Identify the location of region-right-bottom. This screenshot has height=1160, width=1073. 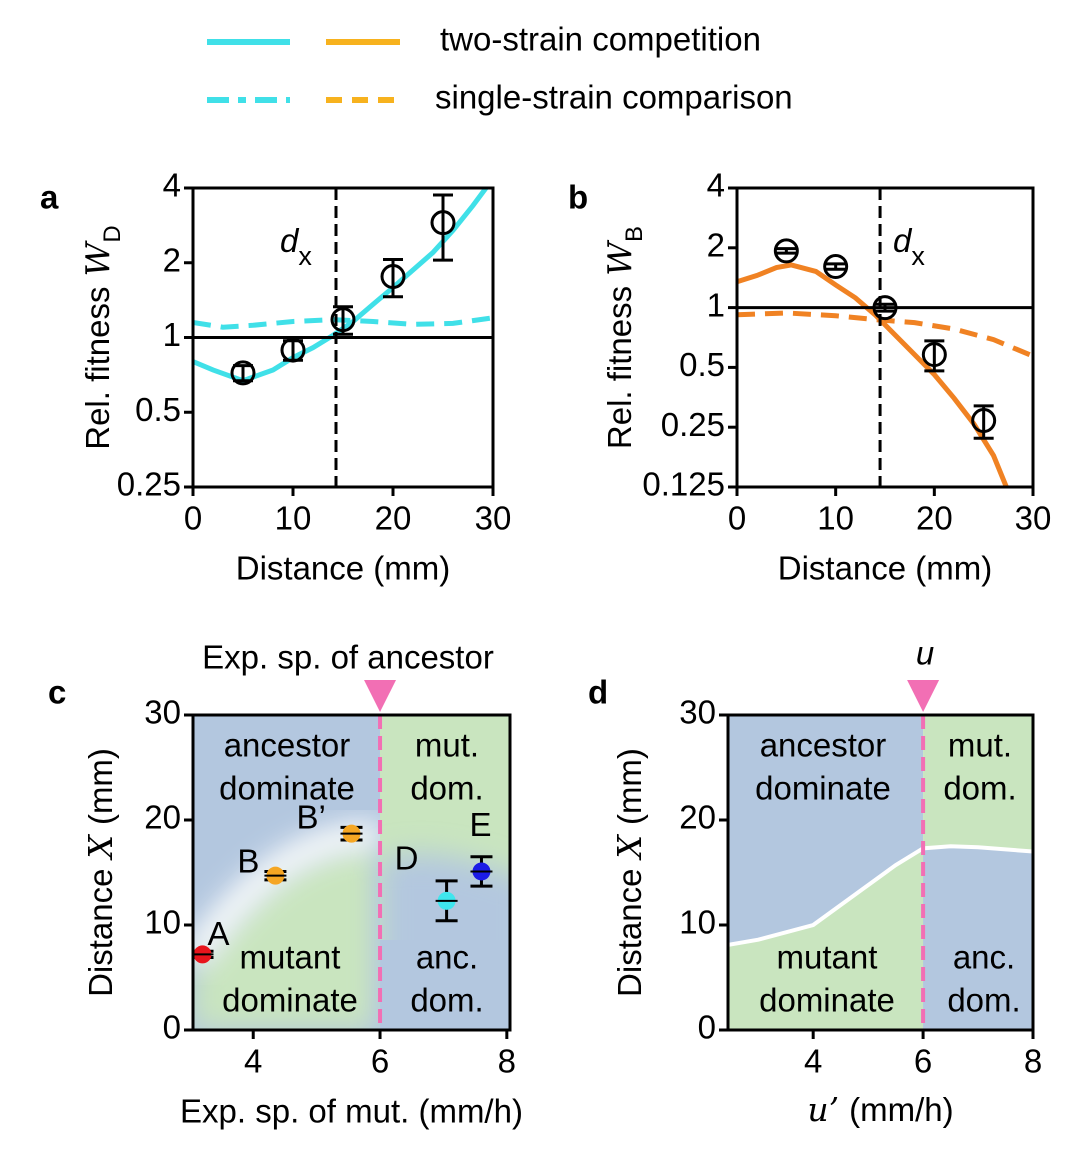
(445, 985).